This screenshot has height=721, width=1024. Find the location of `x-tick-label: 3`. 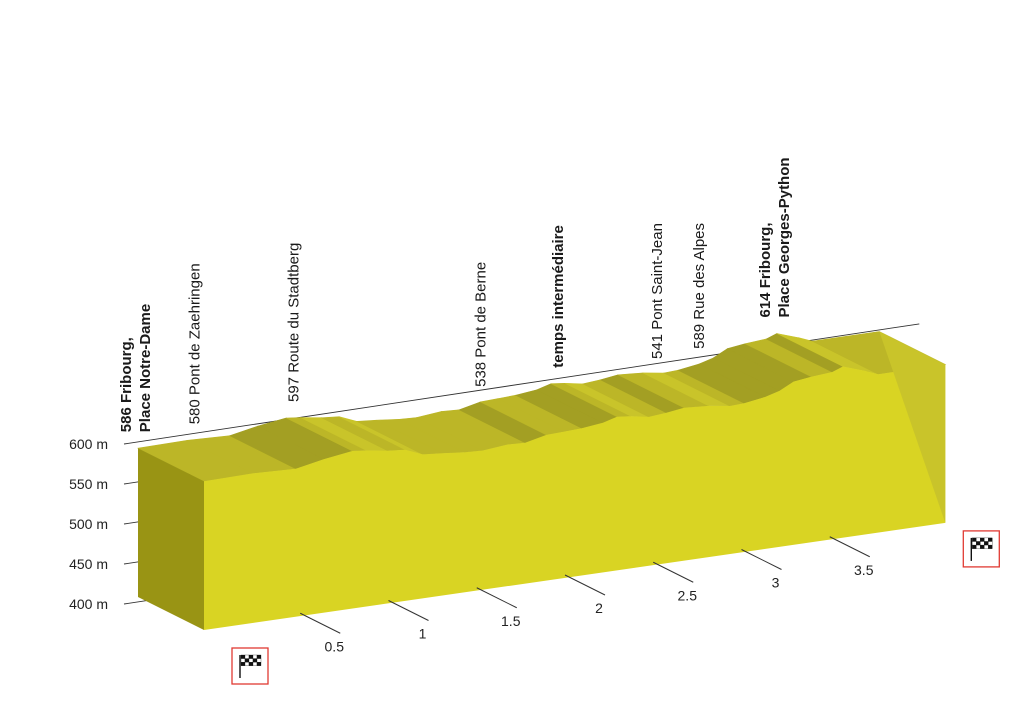

x-tick-label: 3 is located at coordinates (776, 583).